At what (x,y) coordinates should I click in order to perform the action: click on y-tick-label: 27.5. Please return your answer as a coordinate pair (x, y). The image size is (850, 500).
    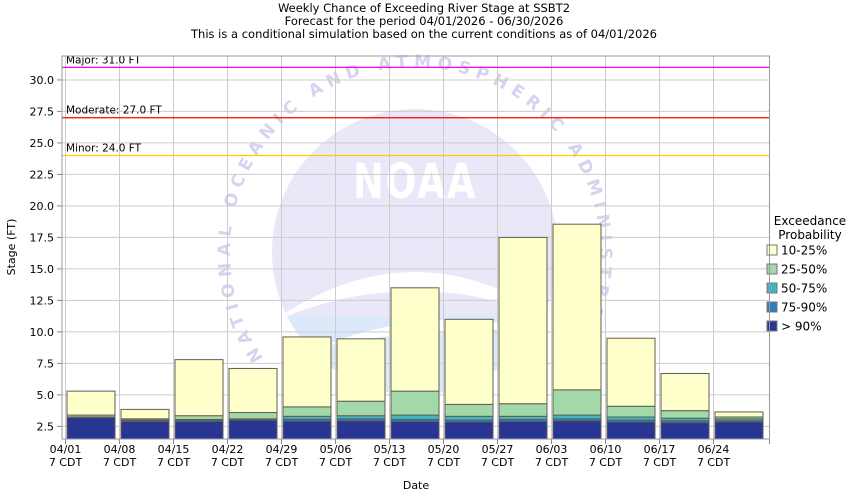
    Looking at the image, I should click on (42, 111).